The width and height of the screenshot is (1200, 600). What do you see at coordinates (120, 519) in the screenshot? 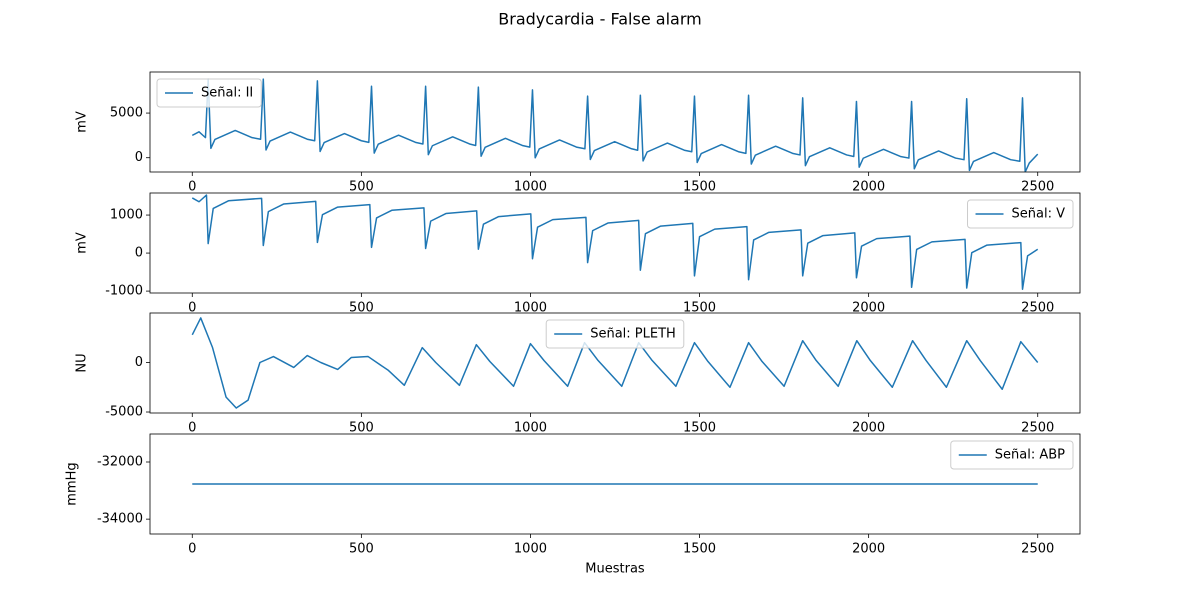
I see `y-tick-label: -34000` at bounding box center [120, 519].